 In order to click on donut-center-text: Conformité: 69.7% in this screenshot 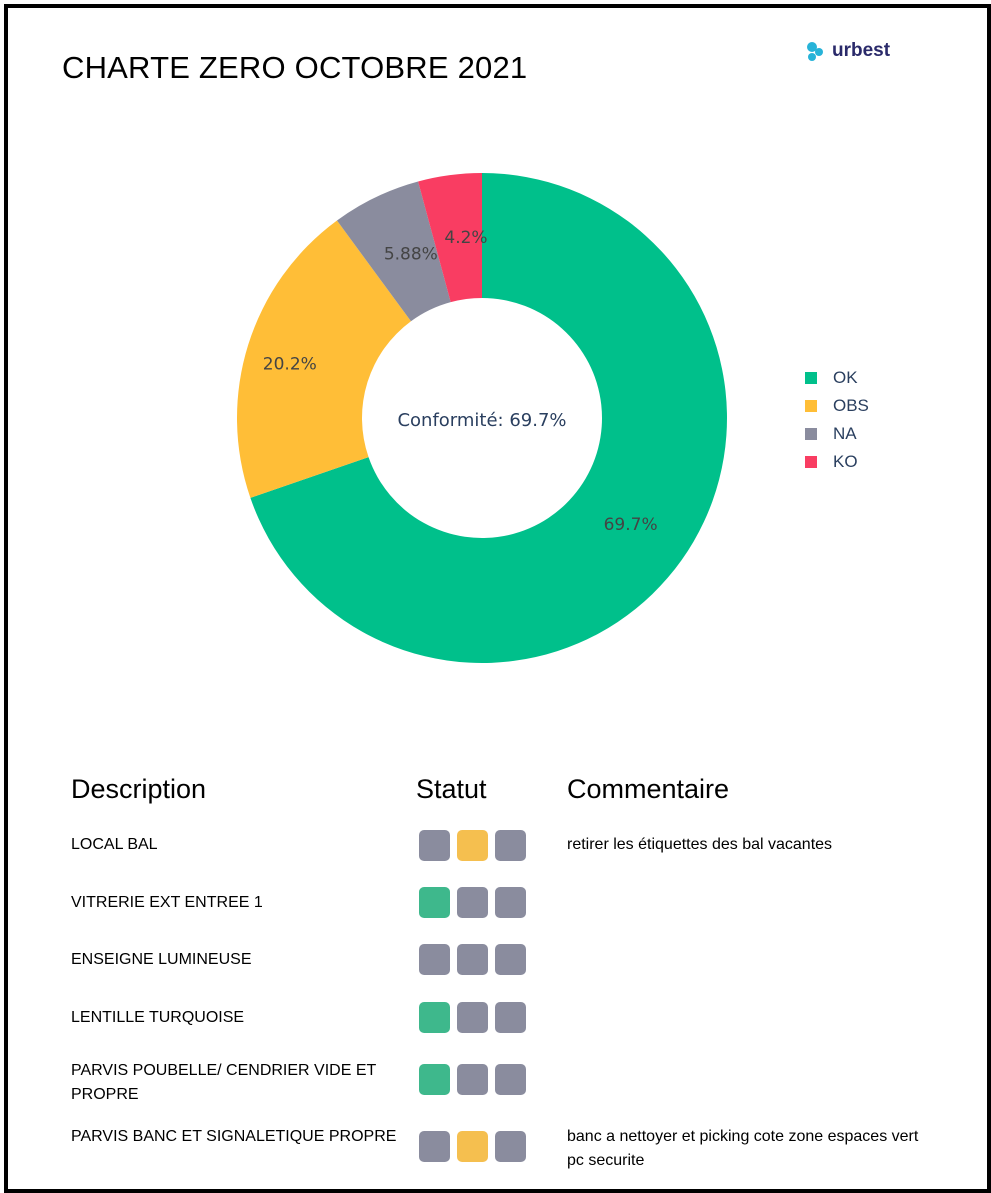, I will do `click(481, 420)`.